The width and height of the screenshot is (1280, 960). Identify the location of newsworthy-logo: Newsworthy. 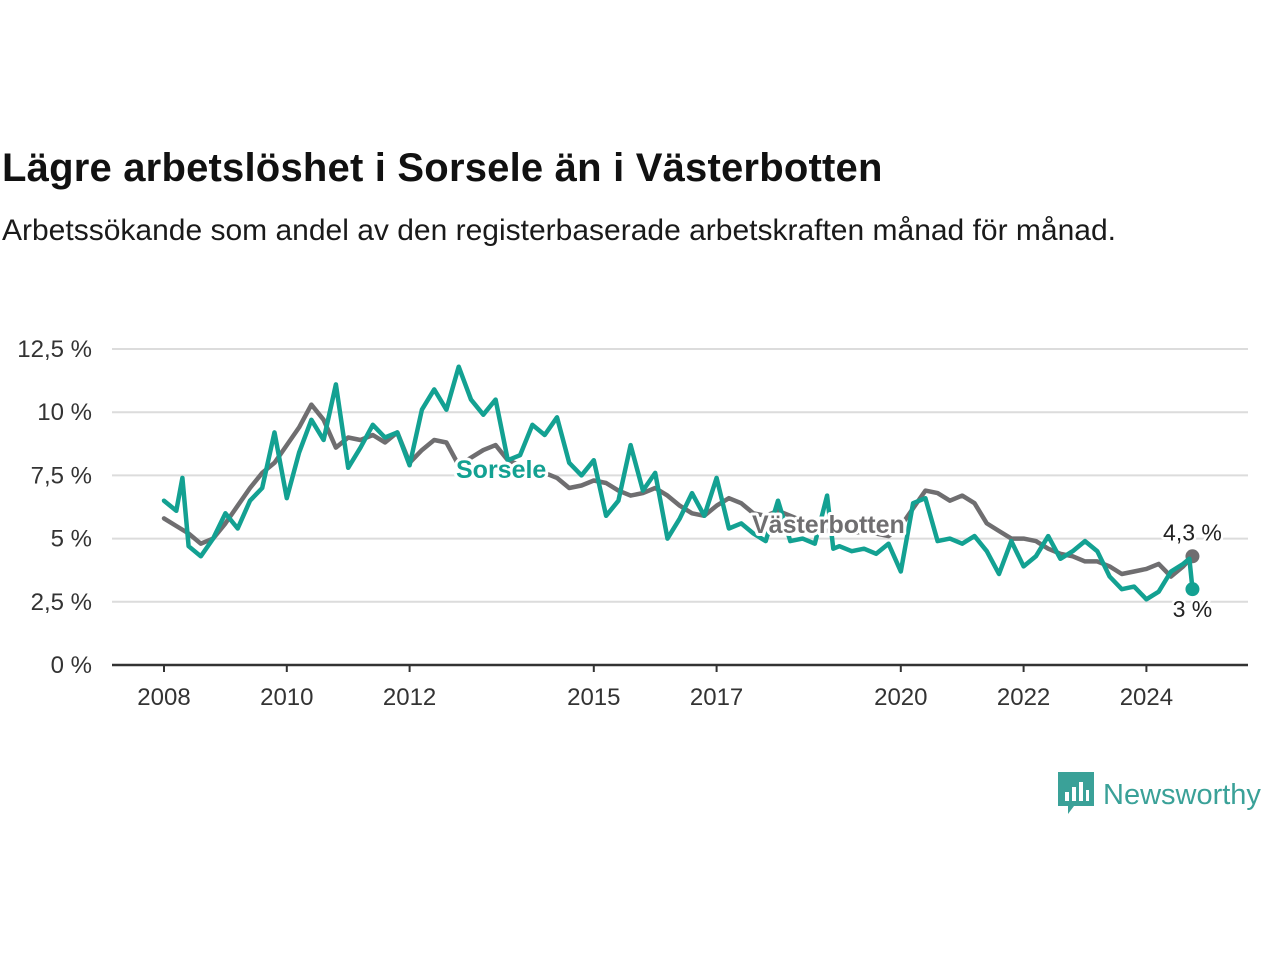
(1159, 795).